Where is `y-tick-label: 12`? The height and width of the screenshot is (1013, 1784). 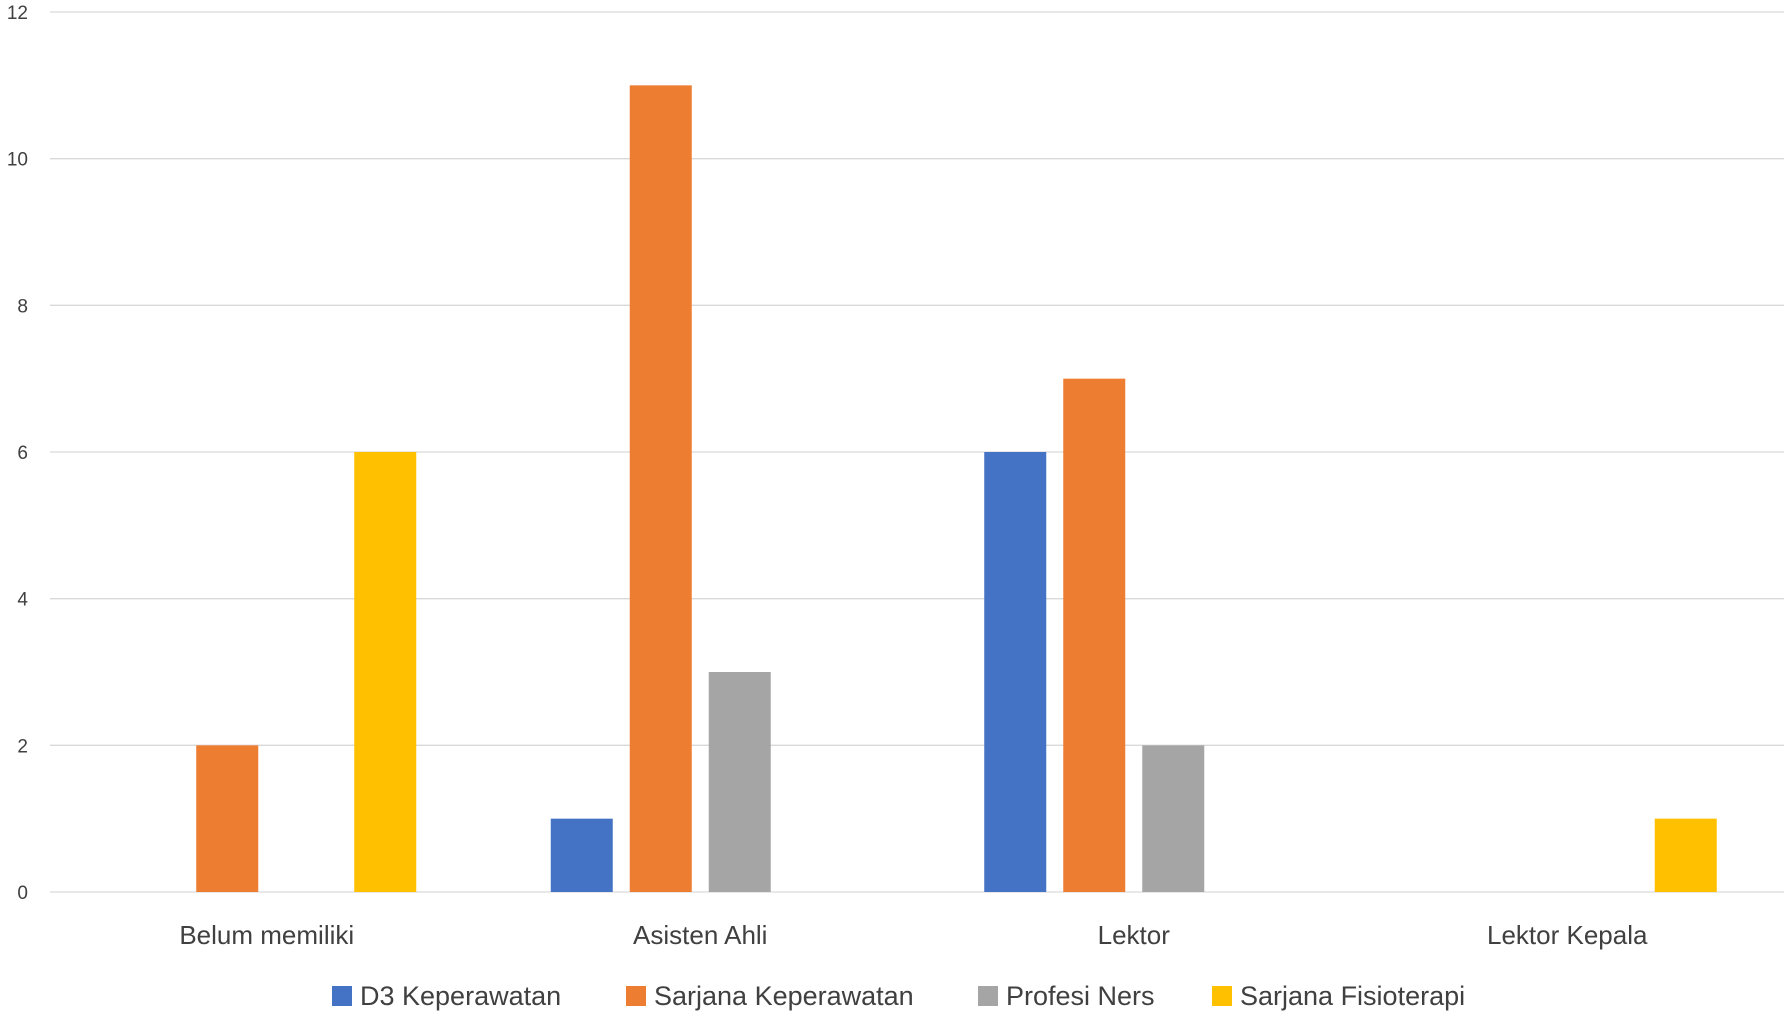 y-tick-label: 12 is located at coordinates (17, 13).